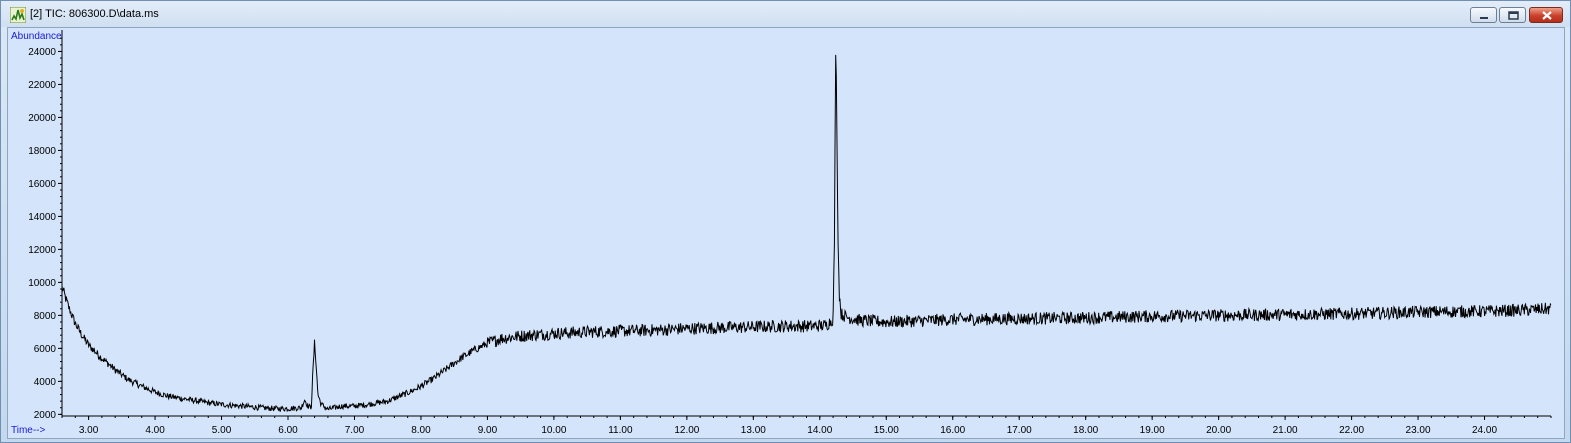 This screenshot has width=1571, height=443. I want to click on x-tick-label: 8.00, so click(421, 430).